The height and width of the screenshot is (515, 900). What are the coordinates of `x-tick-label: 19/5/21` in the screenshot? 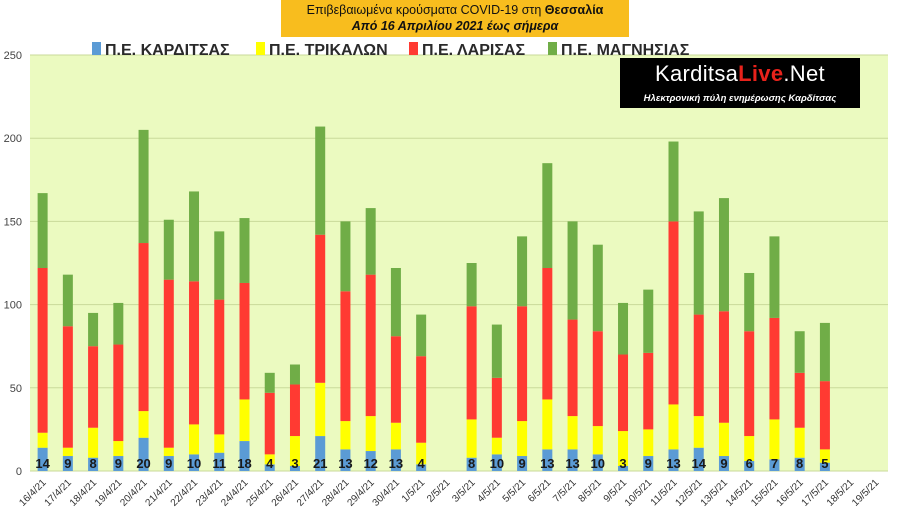 It's located at (866, 493).